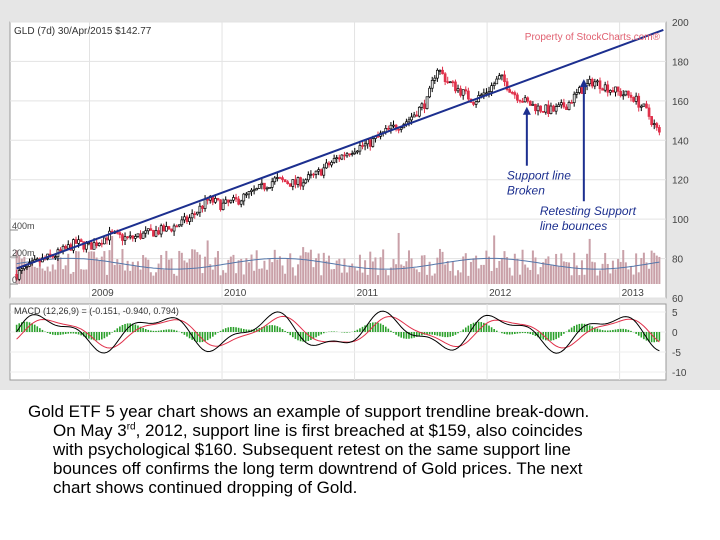 This screenshot has width=720, height=540. What do you see at coordinates (676, 353) in the screenshot?
I see `macd-tick-label: -5` at bounding box center [676, 353].